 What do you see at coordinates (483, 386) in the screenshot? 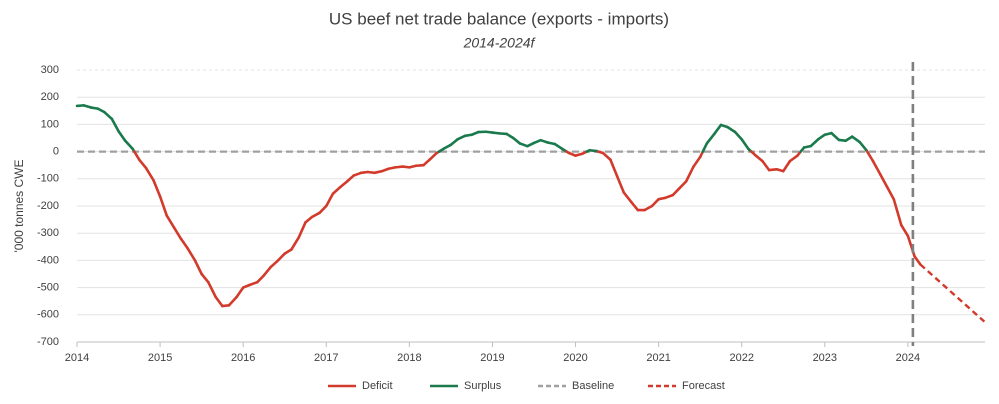
I see `legend-label: Surplus` at bounding box center [483, 386].